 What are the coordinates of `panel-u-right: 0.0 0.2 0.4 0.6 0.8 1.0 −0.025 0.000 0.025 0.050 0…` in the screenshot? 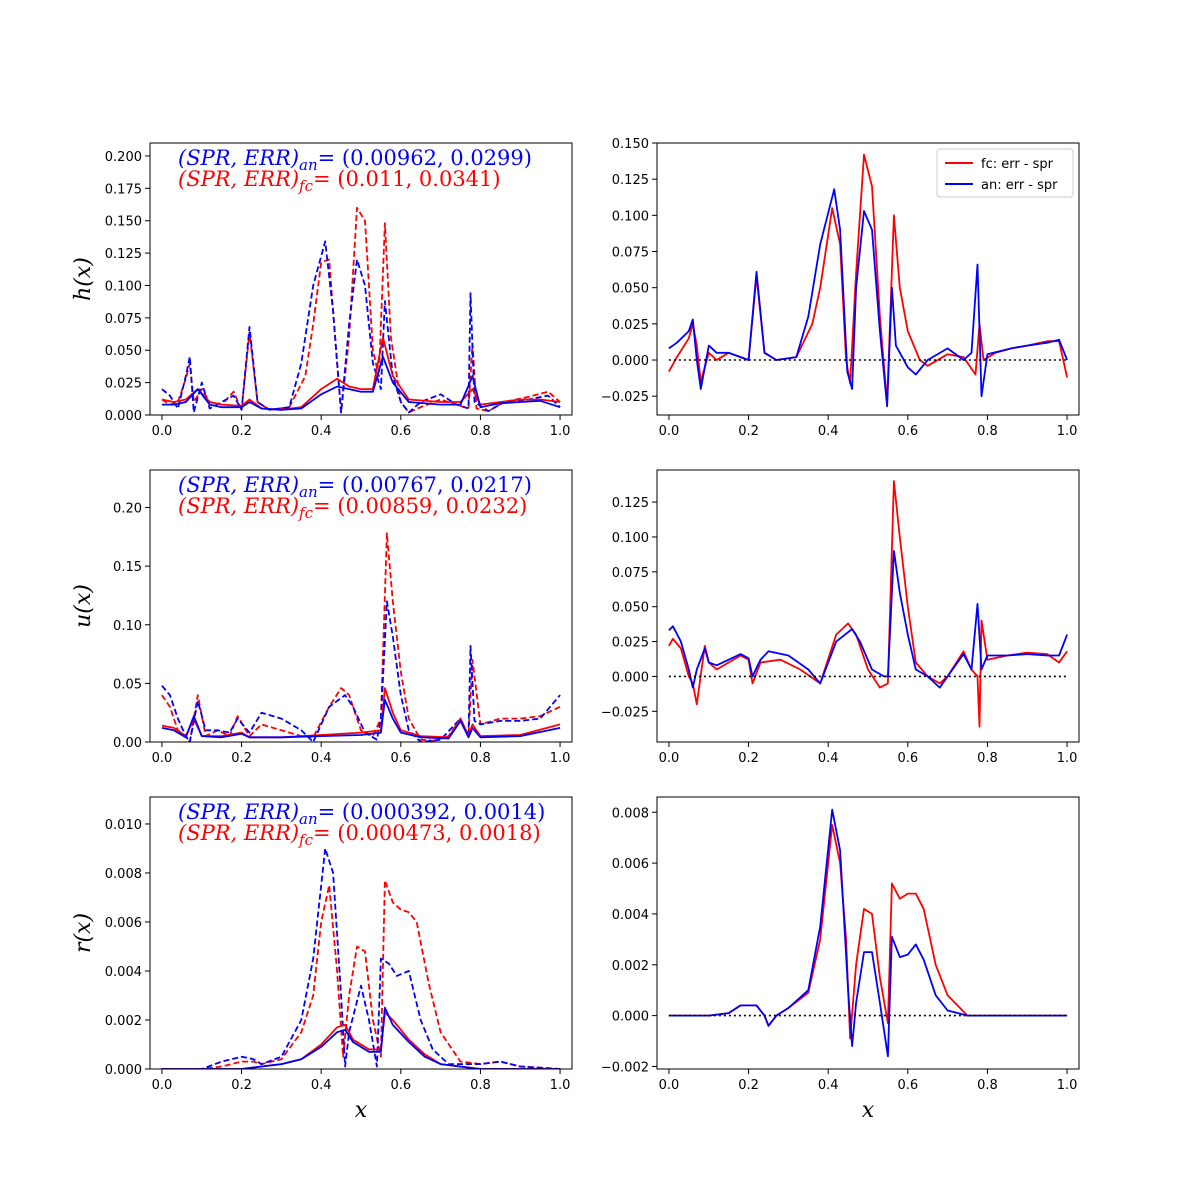 It's located at (840, 617).